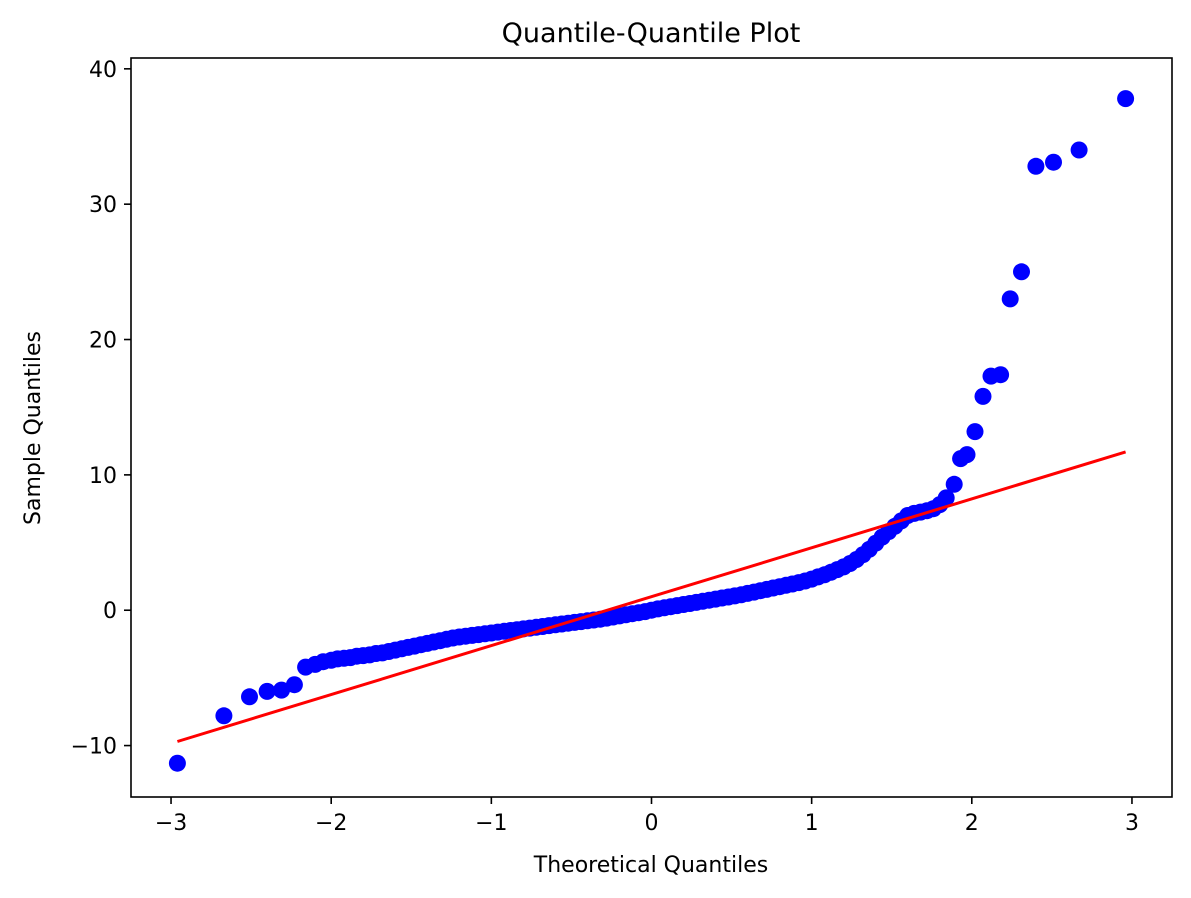  I want to click on y-axis-label: Sample Quantiles, so click(33, 428).